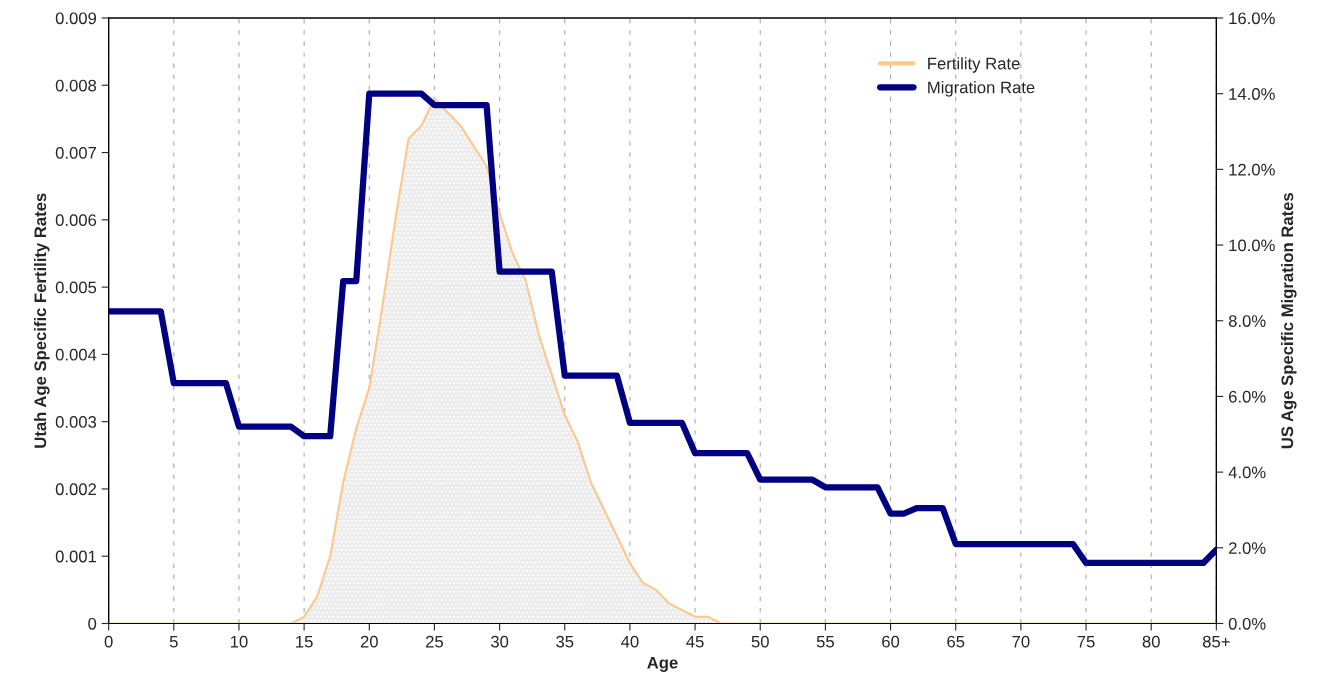  I want to click on y-tick-label: 0.004, so click(76, 354).